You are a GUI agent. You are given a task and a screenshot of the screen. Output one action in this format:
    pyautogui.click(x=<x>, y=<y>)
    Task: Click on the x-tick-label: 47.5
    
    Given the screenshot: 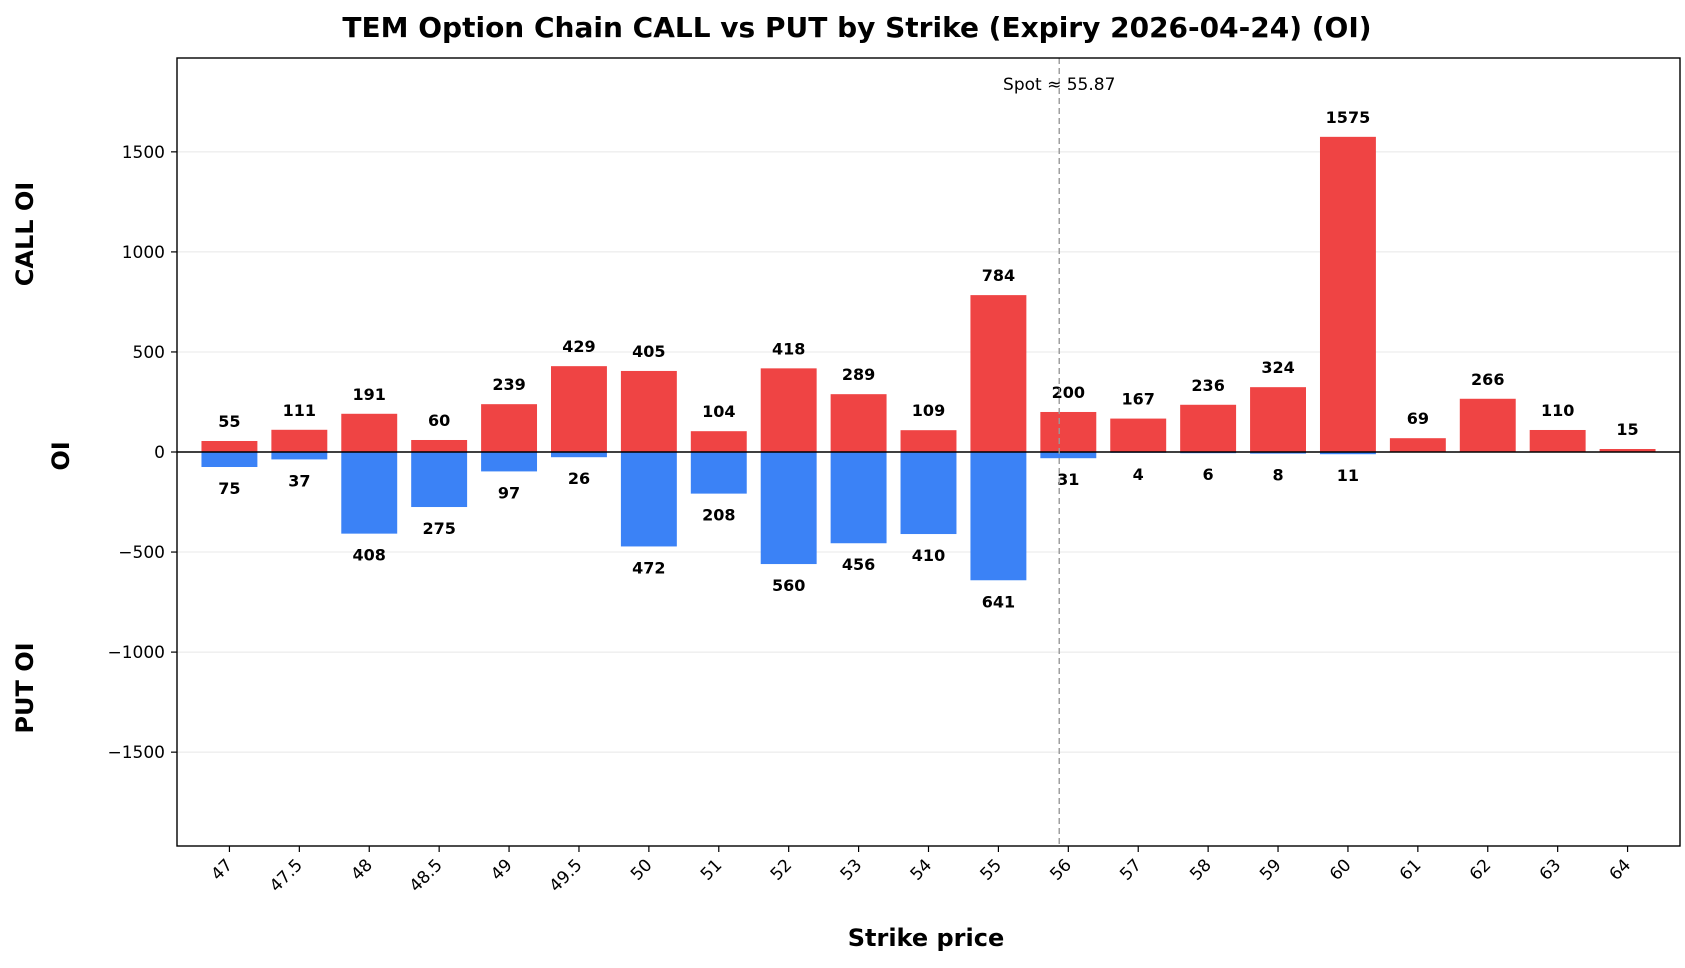 What is the action you would take?
    pyautogui.click(x=286, y=875)
    